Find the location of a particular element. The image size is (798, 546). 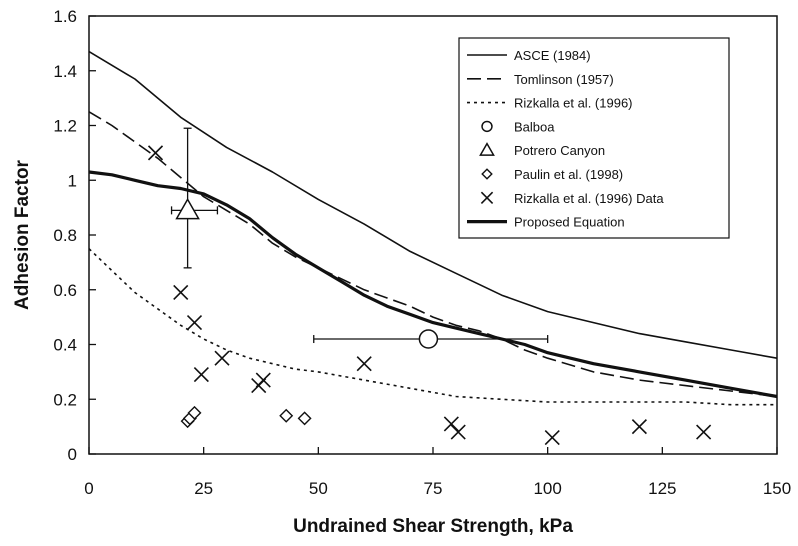

y-tick-label: 1.6 is located at coordinates (65, 16).